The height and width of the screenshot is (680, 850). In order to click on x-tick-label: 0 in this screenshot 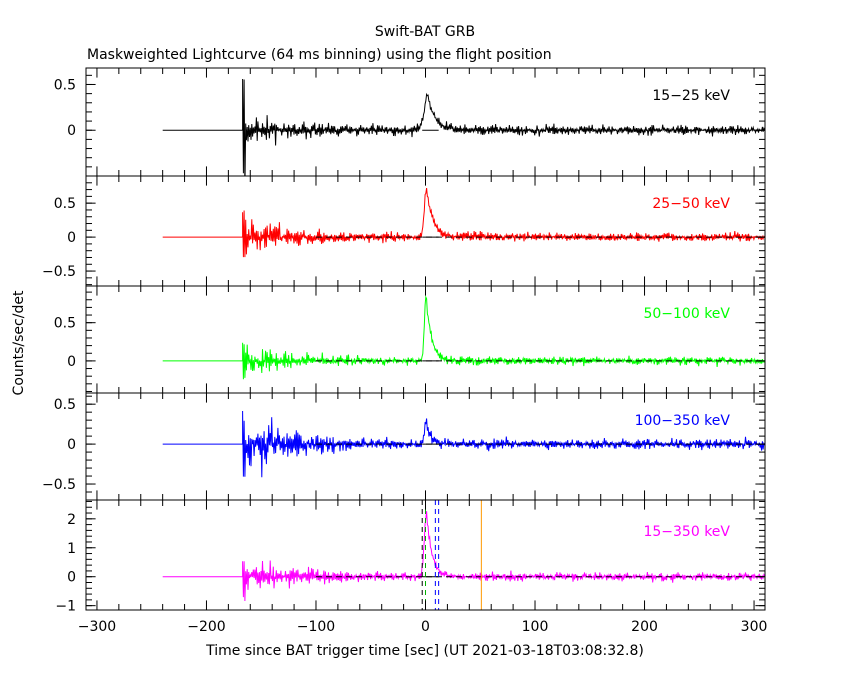, I will do `click(425, 627)`.